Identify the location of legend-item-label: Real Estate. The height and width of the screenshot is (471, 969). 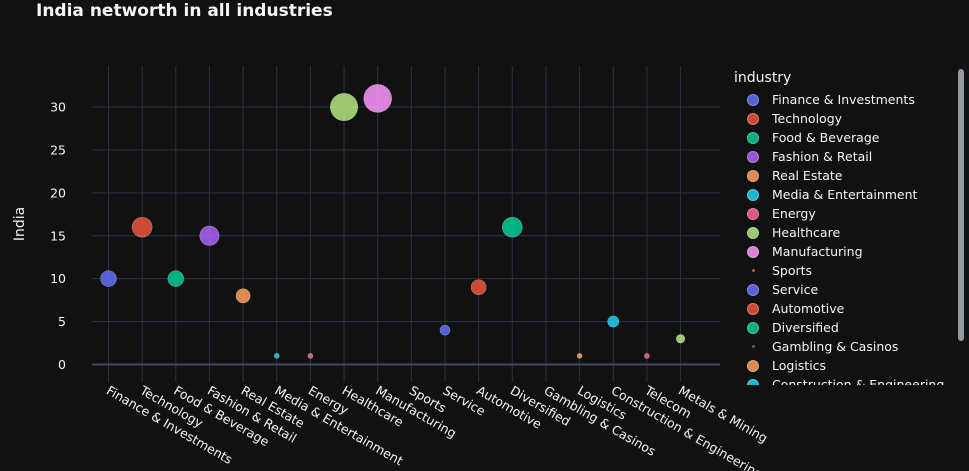
(807, 175).